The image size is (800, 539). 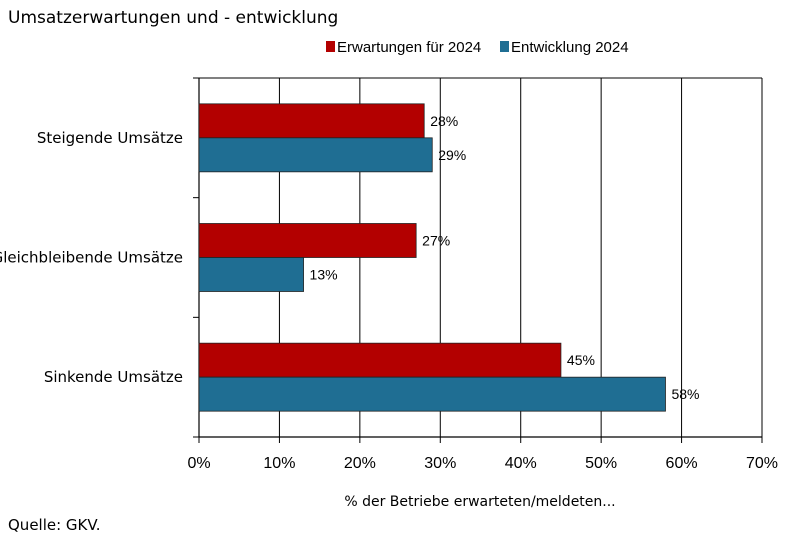 What do you see at coordinates (504, 46) in the screenshot?
I see `legend-swatch-entwicklung` at bounding box center [504, 46].